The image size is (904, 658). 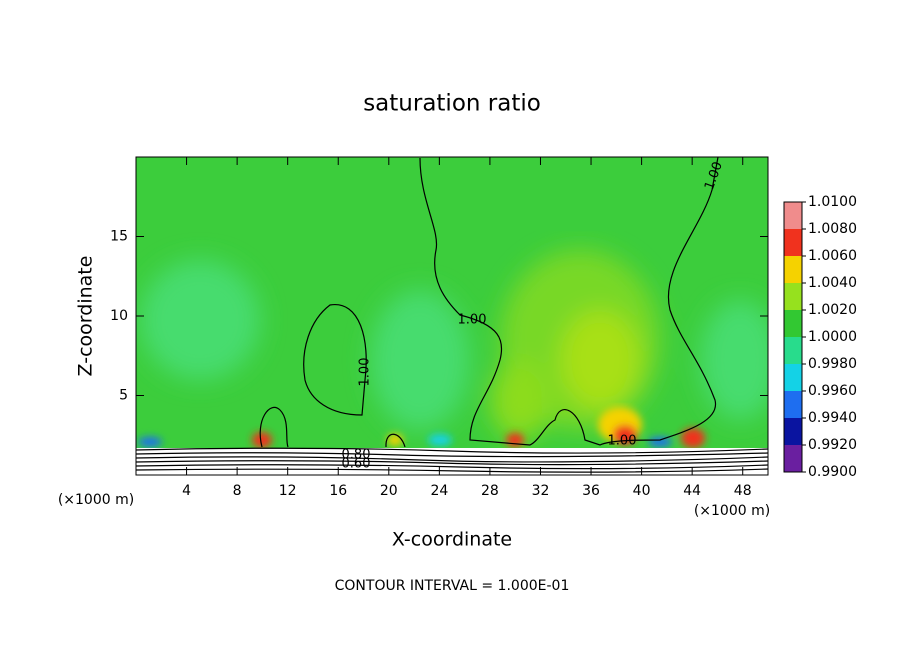 What do you see at coordinates (591, 491) in the screenshot?
I see `x-tick-label: 36` at bounding box center [591, 491].